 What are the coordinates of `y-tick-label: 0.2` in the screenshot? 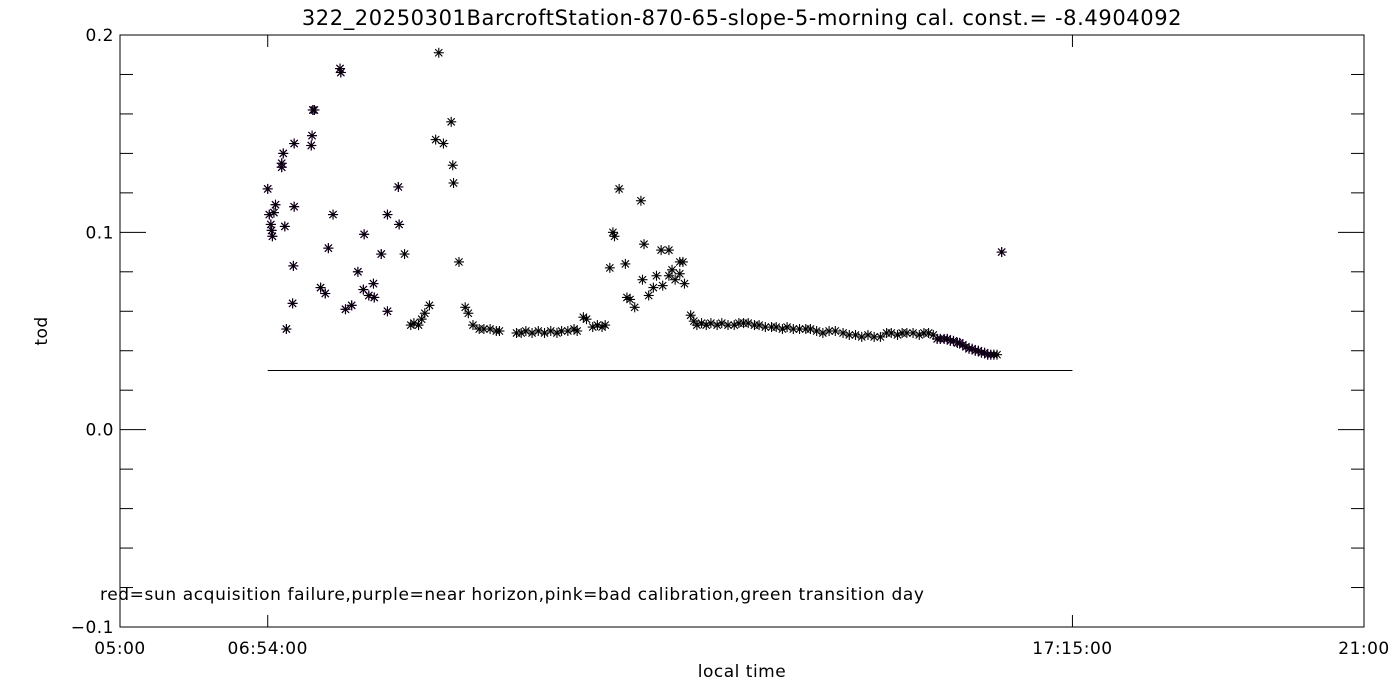 It's located at (99, 36).